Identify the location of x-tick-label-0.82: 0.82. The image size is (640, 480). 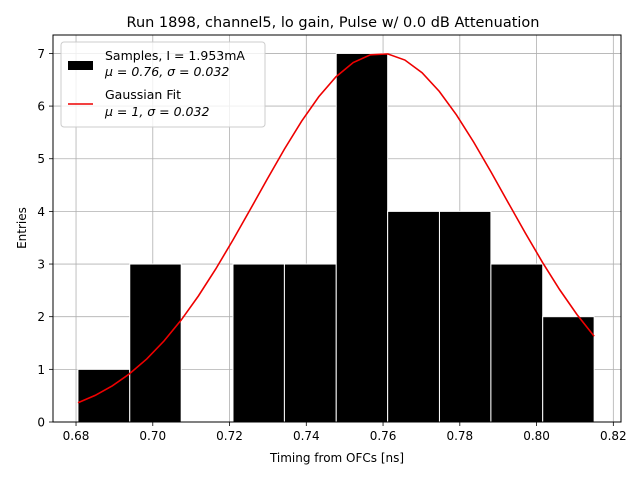
(613, 436).